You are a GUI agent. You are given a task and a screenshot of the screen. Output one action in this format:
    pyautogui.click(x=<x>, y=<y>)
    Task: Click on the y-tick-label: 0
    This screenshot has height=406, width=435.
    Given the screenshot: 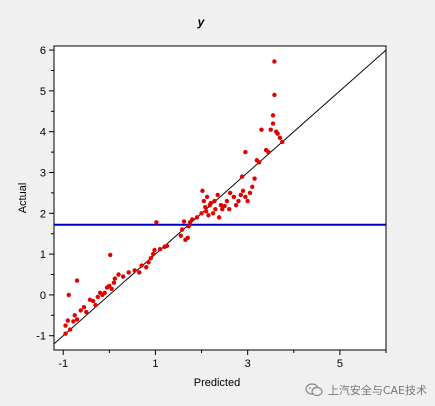 What is the action you would take?
    pyautogui.click(x=43, y=296)
    